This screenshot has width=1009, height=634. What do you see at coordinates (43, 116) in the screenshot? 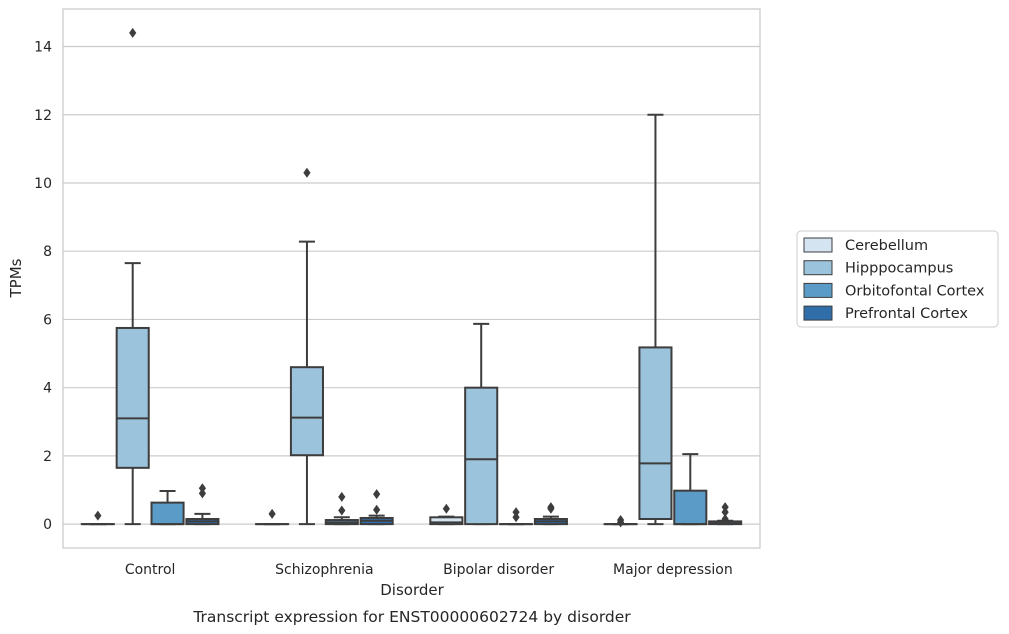
I see `y-tick-label: 12` at bounding box center [43, 116].